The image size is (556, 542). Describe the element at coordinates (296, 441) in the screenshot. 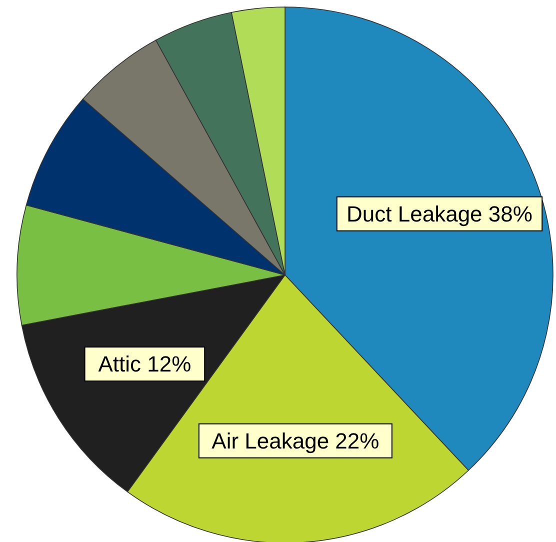

I see `slice-label: Air Leakage 22%` at that location.